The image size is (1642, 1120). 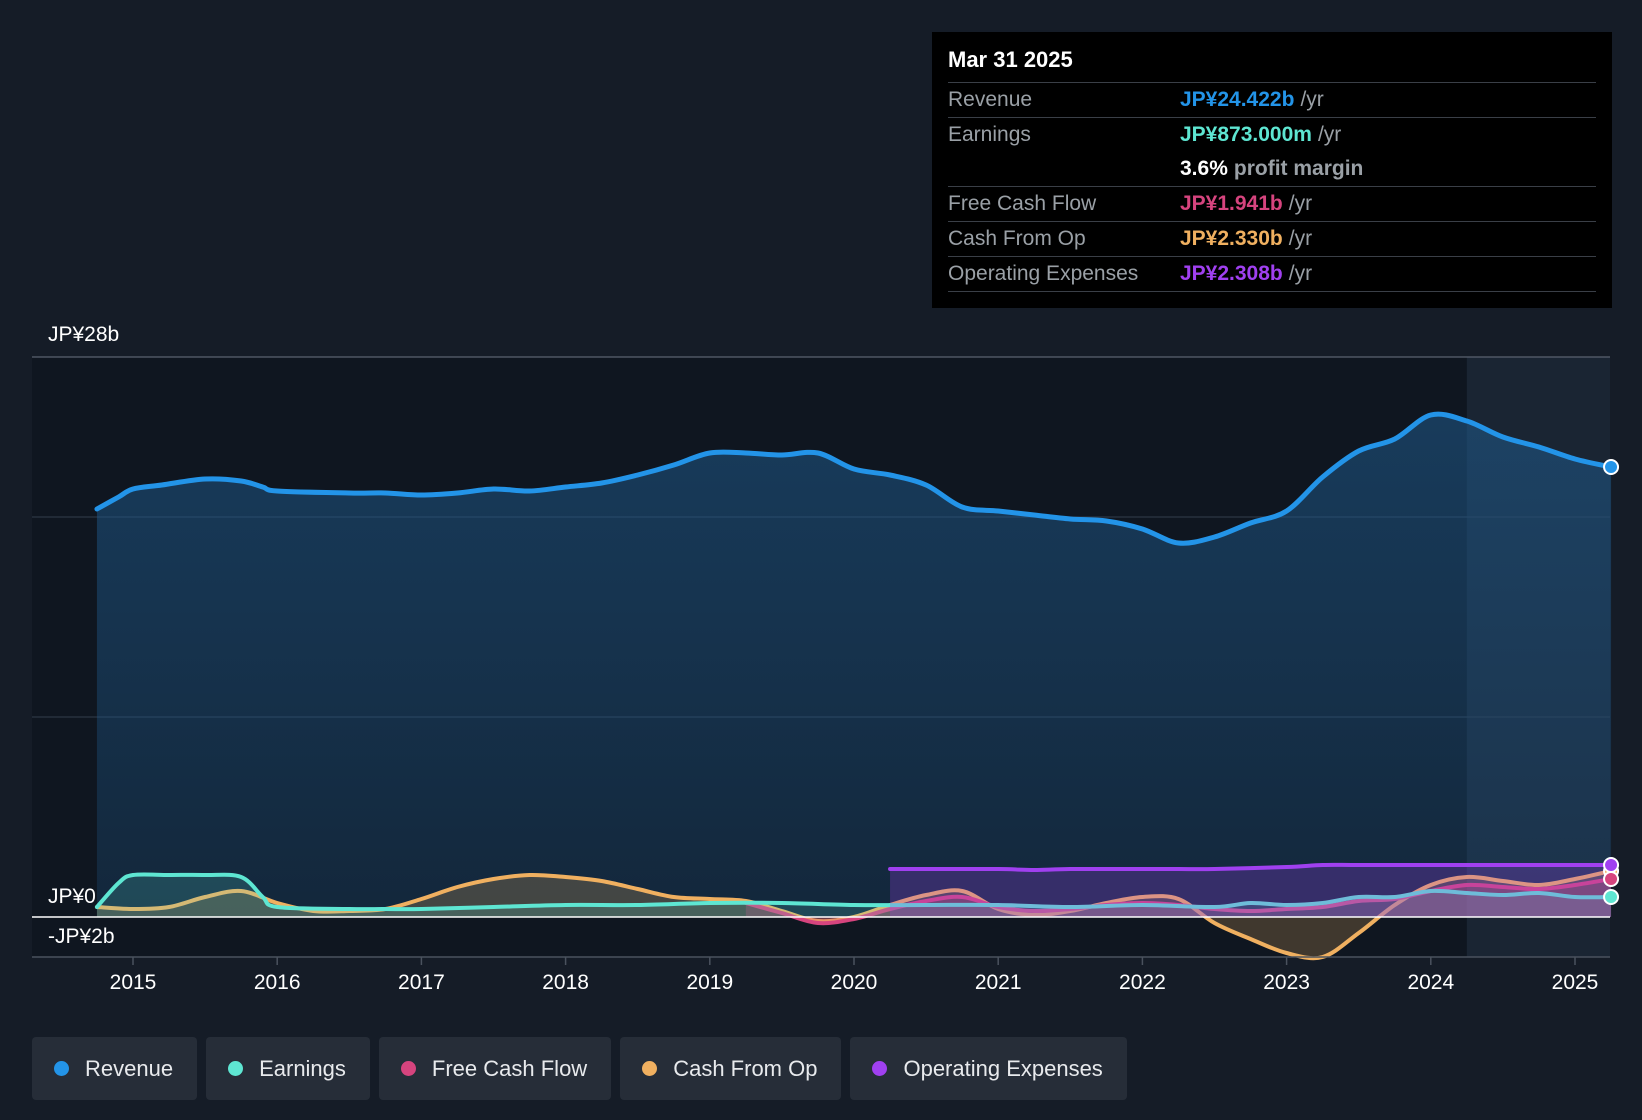 What do you see at coordinates (1251, 890) in the screenshot?
I see `operating-expenses-area` at bounding box center [1251, 890].